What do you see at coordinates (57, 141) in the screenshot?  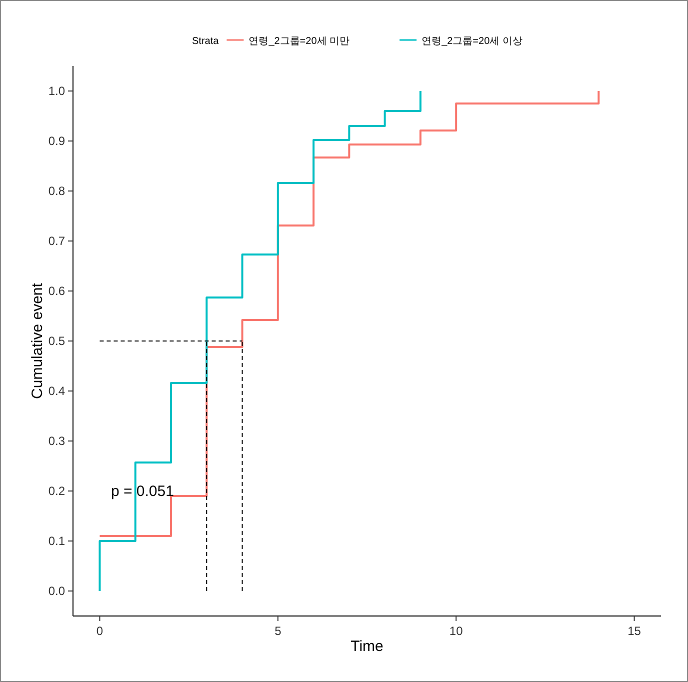 I see `y-tick-label: 0.9` at bounding box center [57, 141].